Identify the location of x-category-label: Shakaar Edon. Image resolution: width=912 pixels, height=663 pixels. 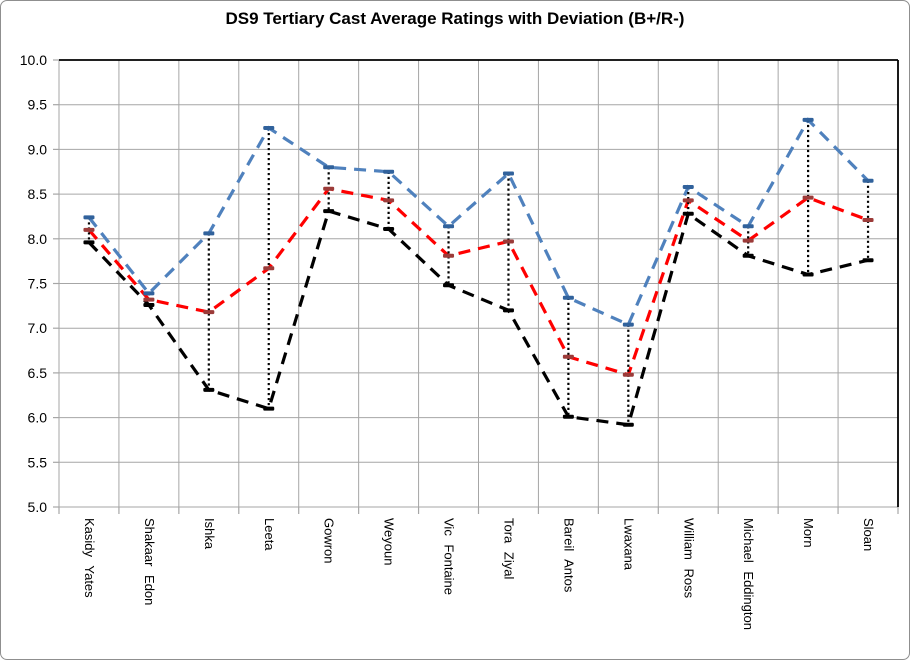
(149, 561).